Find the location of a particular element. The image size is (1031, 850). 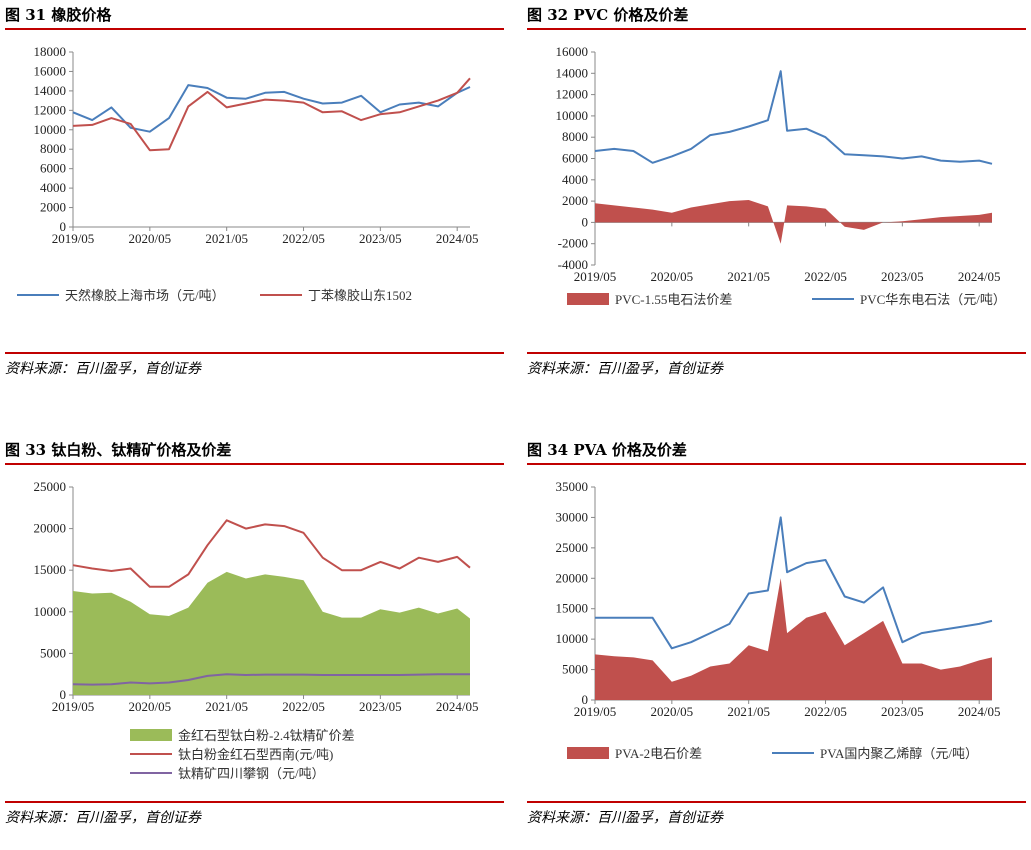

panel-title: 图 34 PVA 价格及价差 is located at coordinates (607, 450).